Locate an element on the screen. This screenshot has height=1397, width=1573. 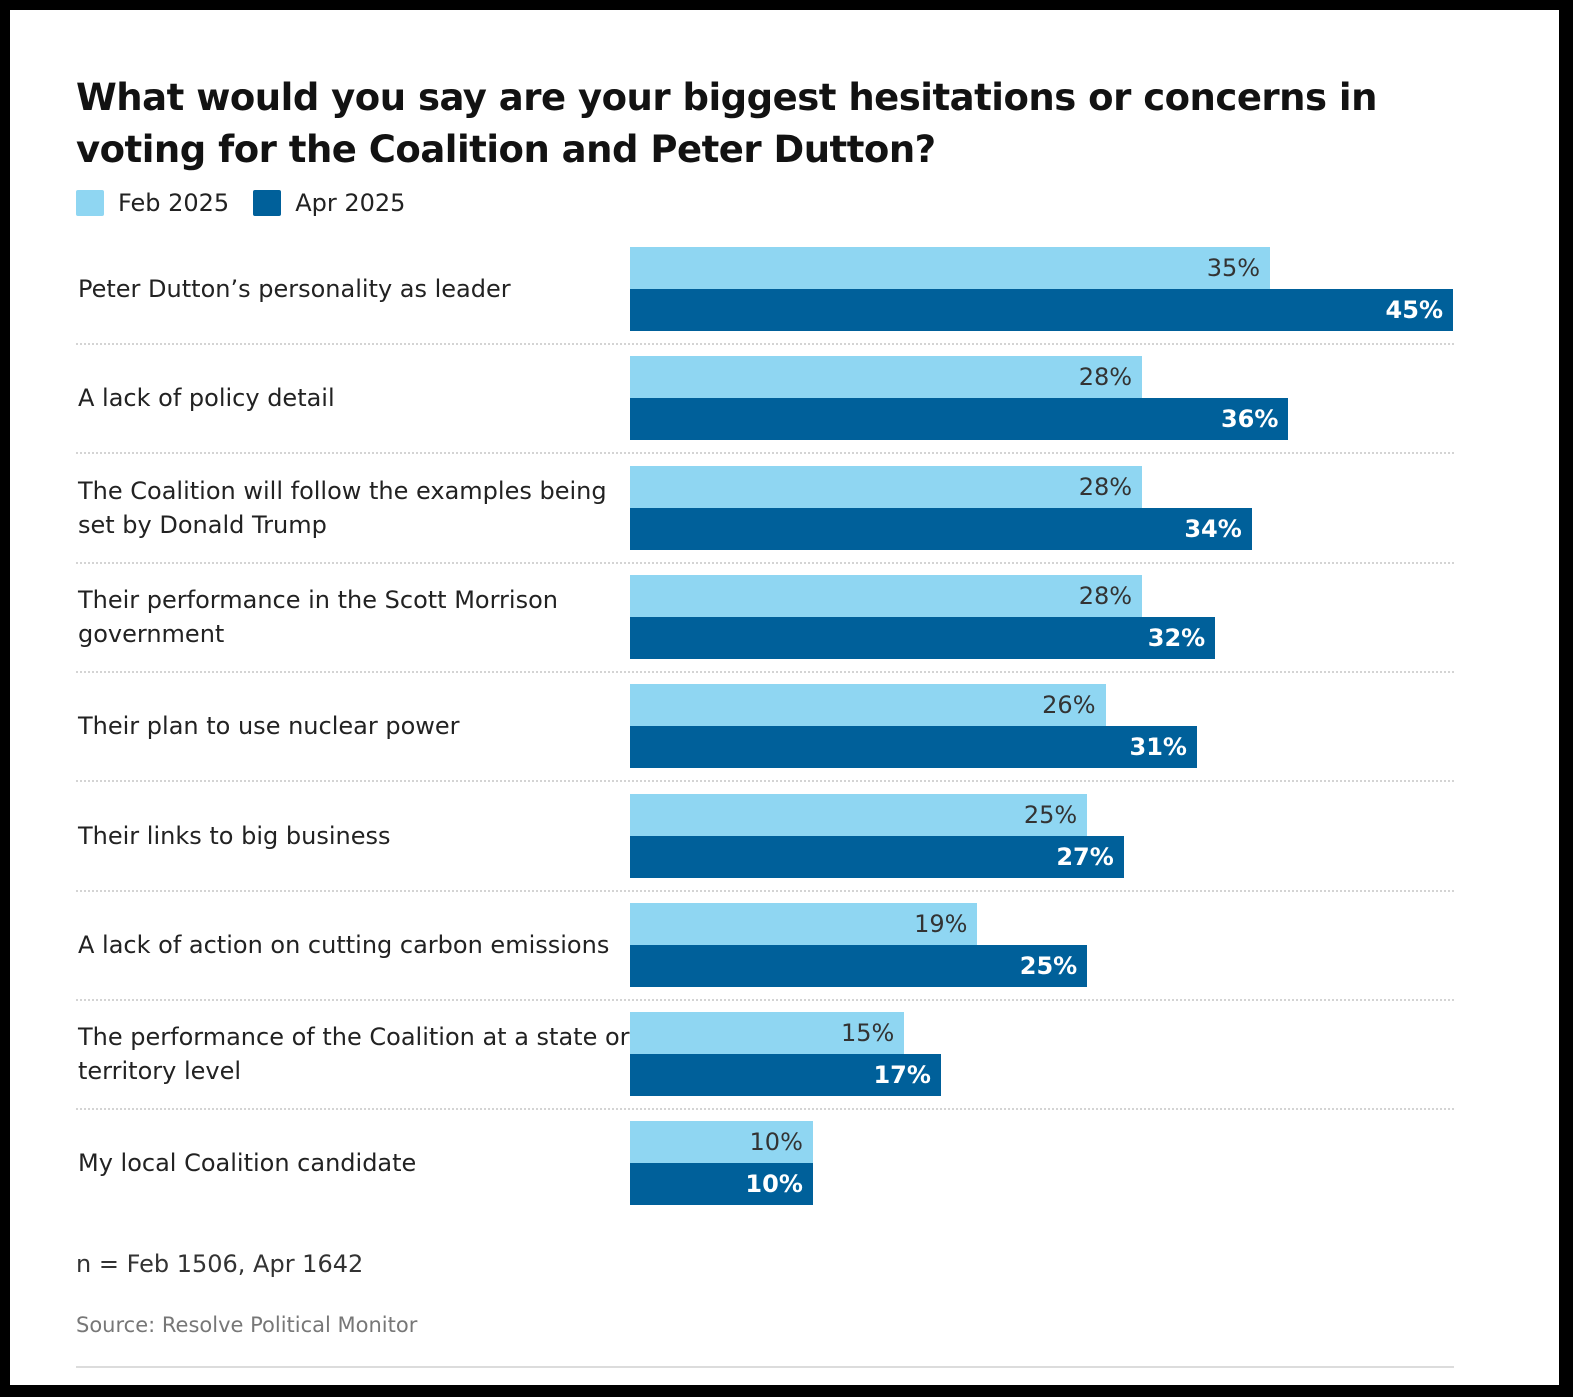
legend: Feb 2025 Apr 2025 is located at coordinates (252, 203).